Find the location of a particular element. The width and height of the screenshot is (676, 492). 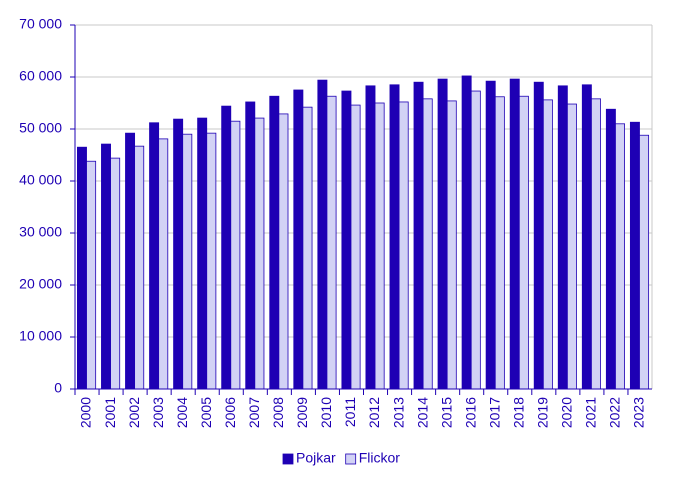

x-tick-label: 2019 is located at coordinates (543, 412).